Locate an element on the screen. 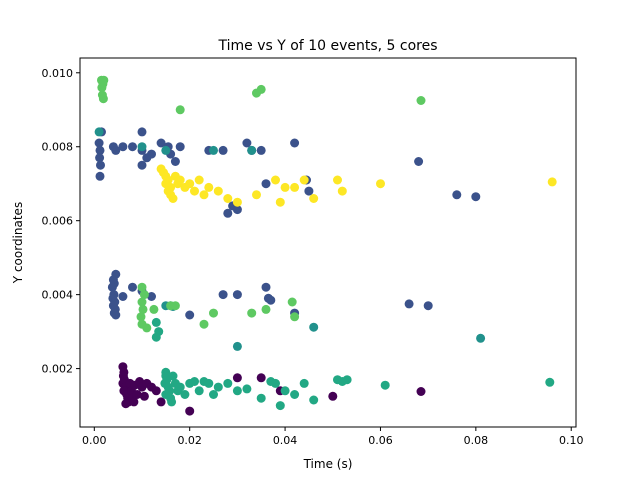  y-tick-label: 0.010 is located at coordinates (58, 73).